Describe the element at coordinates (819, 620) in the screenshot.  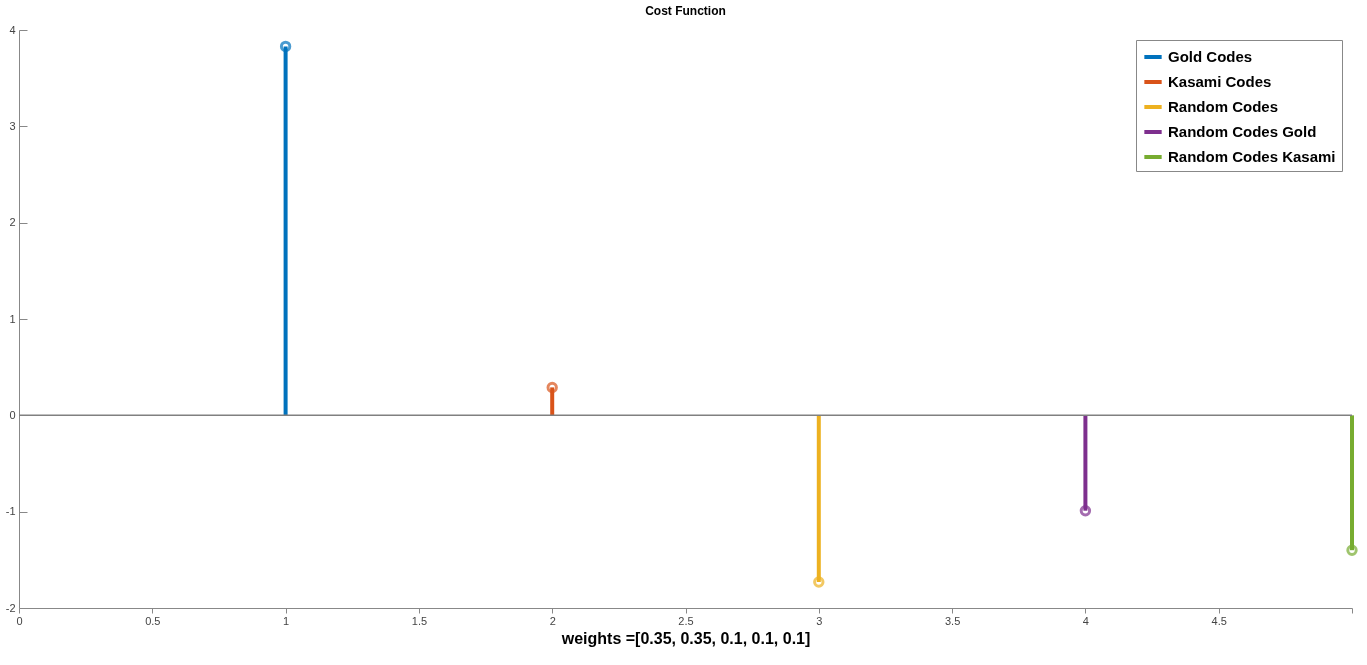
I see `x-tick-label: 3` at that location.